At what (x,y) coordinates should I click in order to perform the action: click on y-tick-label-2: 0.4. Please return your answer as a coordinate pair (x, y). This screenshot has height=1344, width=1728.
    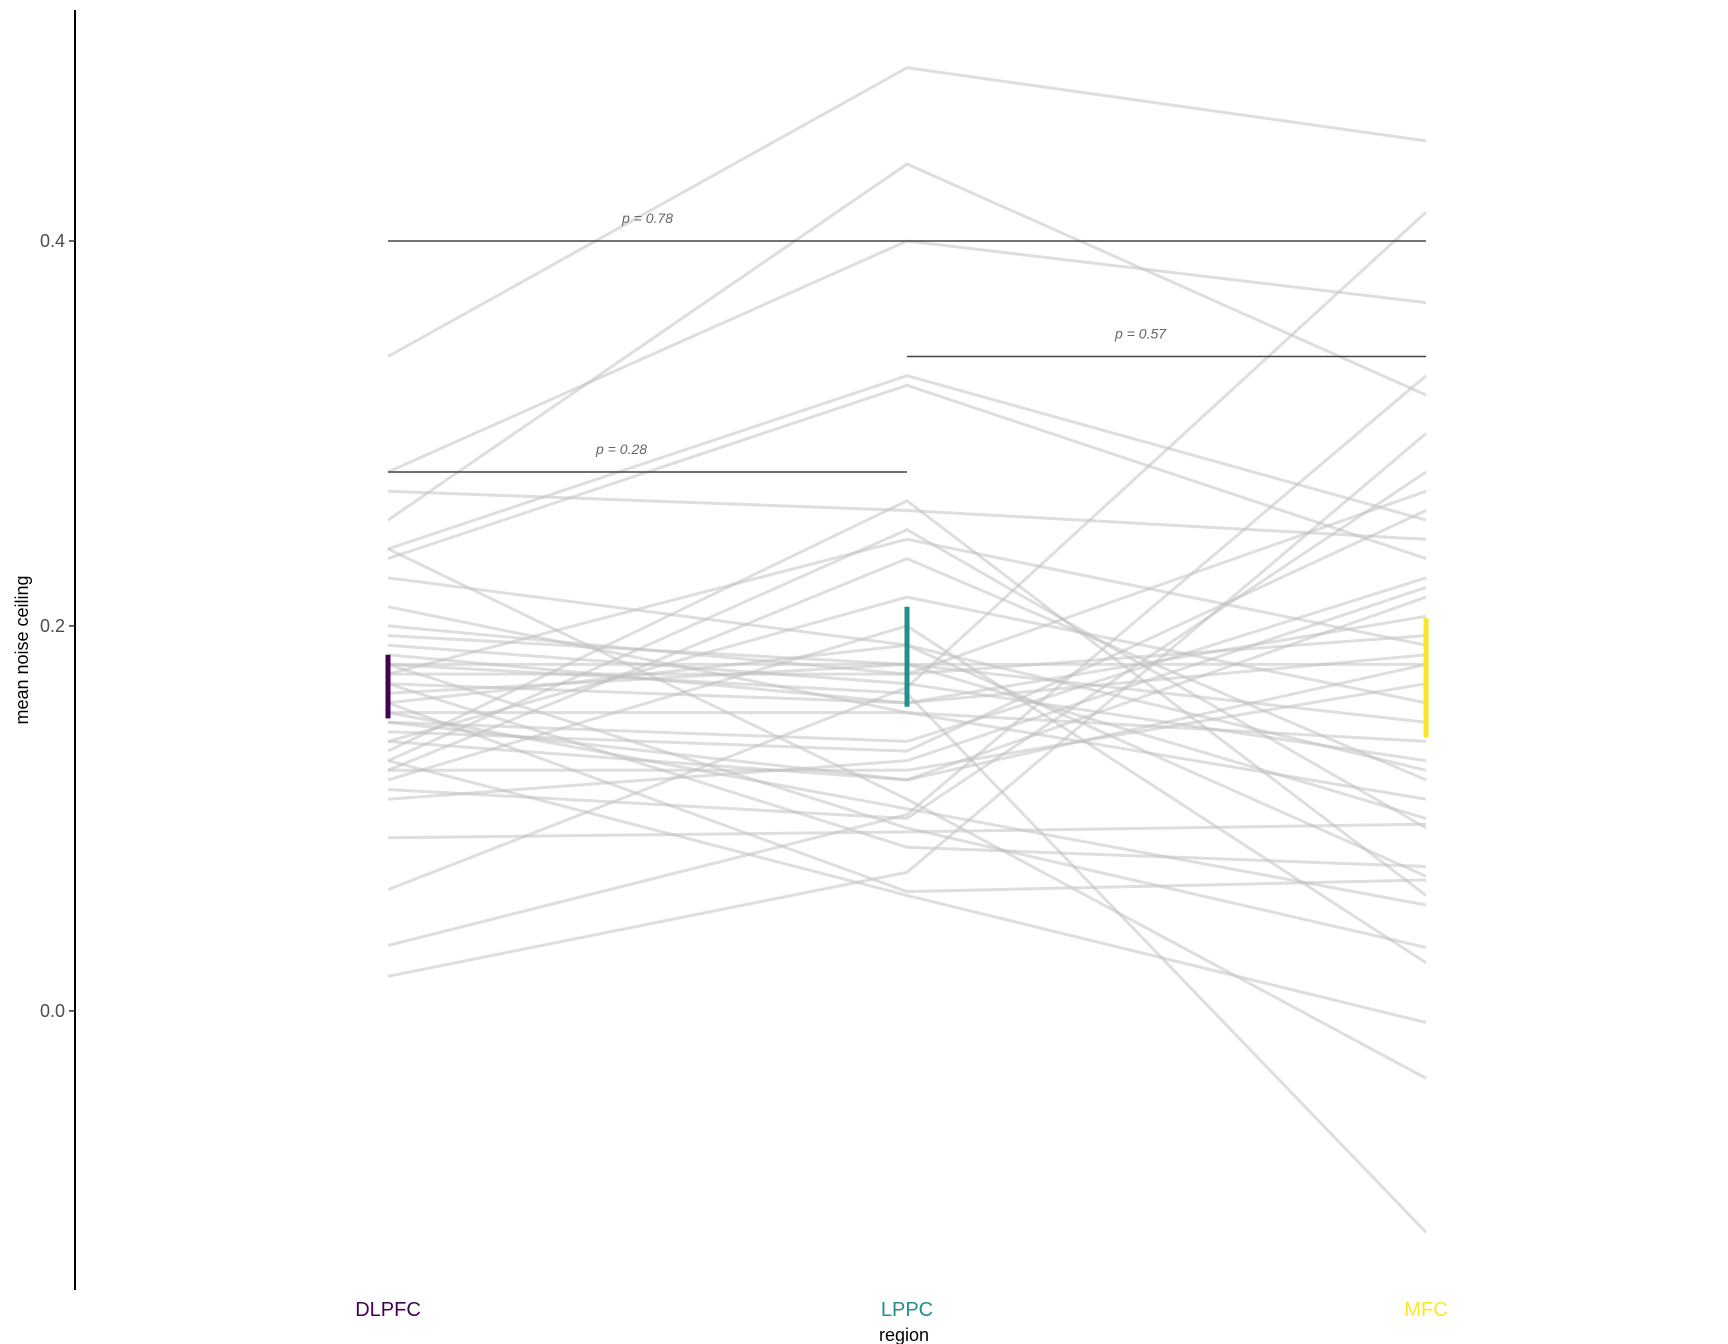
    Looking at the image, I should click on (52, 241).